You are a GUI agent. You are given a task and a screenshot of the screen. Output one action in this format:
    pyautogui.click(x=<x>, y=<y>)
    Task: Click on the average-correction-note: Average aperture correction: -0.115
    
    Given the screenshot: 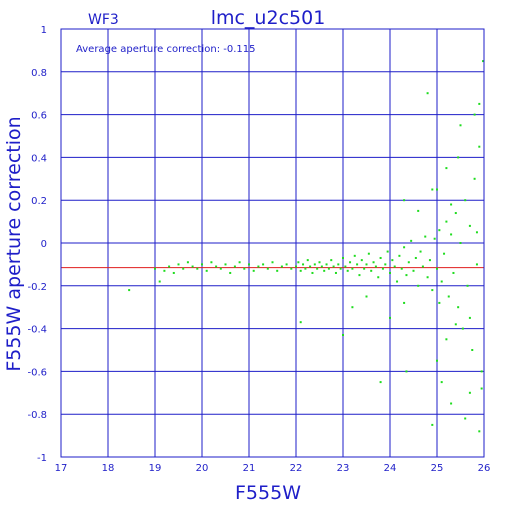 What is the action you would take?
    pyautogui.click(x=166, y=49)
    